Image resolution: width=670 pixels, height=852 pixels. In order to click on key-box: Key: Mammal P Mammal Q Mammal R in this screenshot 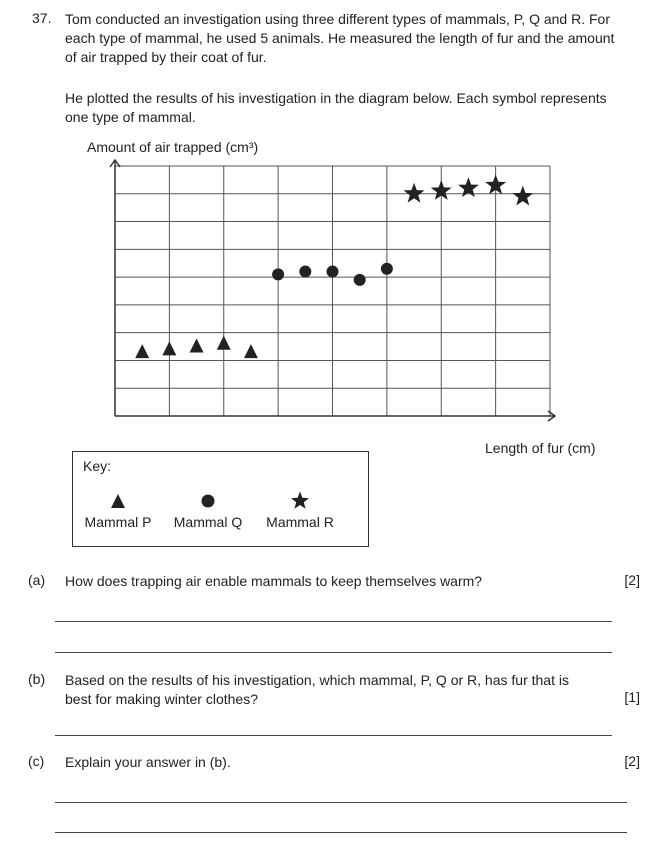, I will do `click(220, 499)`.